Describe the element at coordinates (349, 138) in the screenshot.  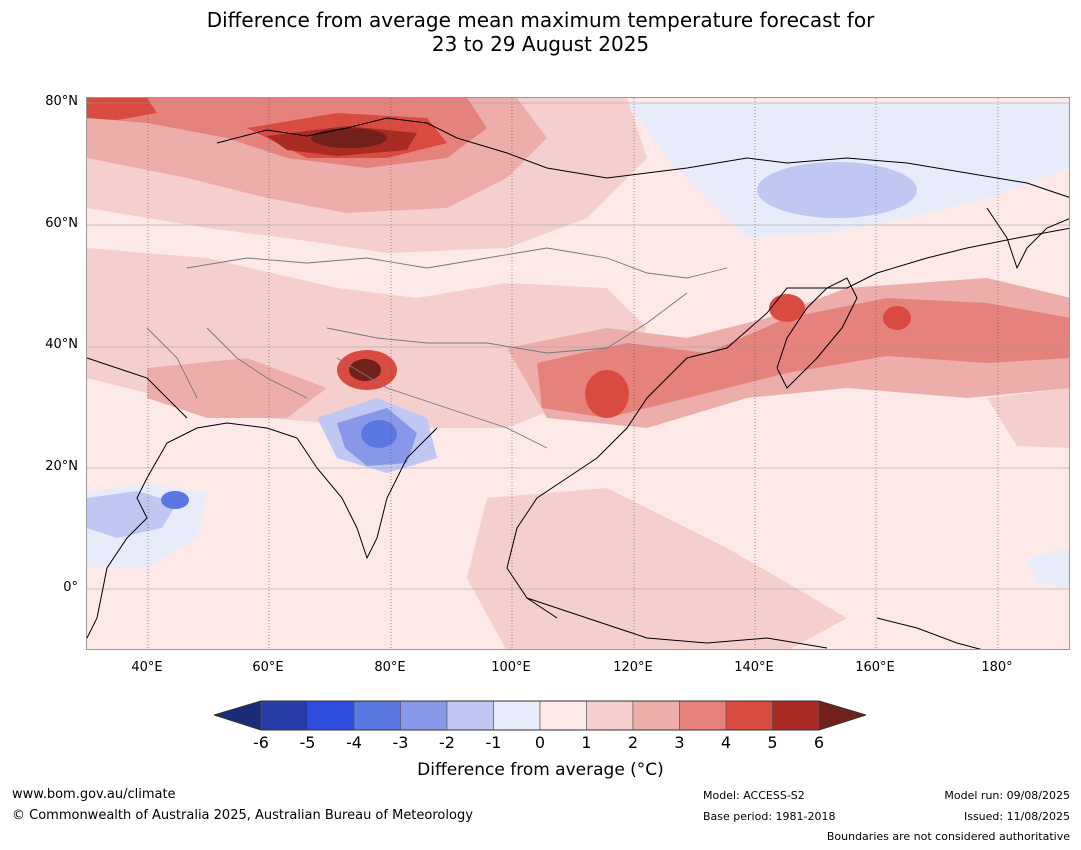
I see `anomaly-region-extreme-russia` at that location.